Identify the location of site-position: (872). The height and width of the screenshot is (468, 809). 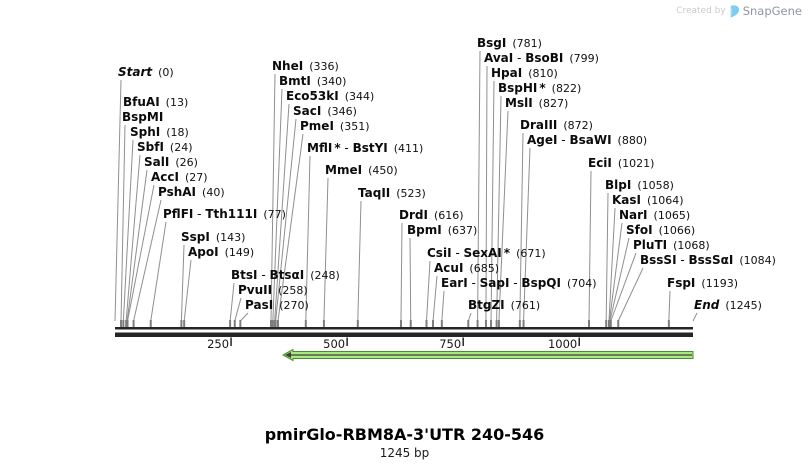
(578, 125).